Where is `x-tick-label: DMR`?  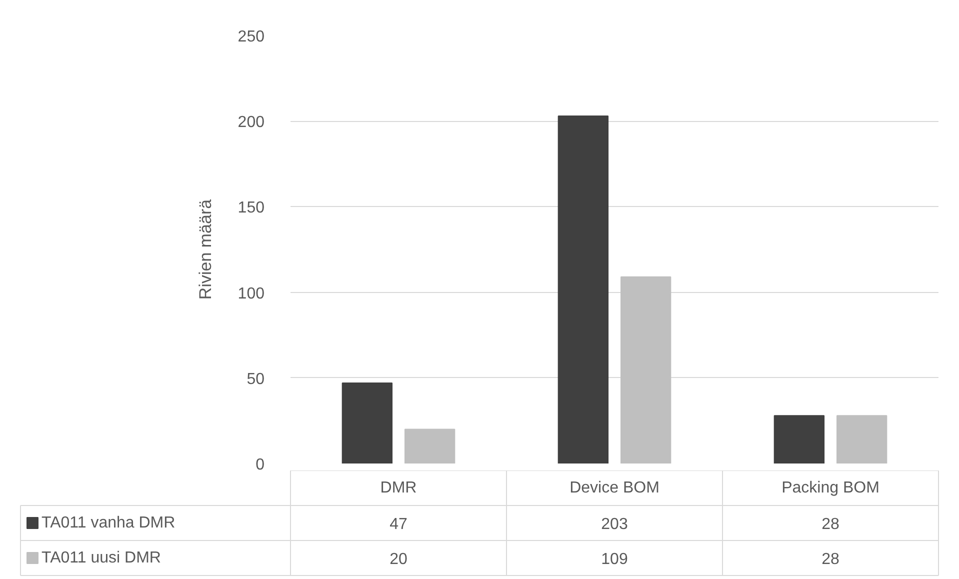
x-tick-label: DMR is located at coordinates (398, 488).